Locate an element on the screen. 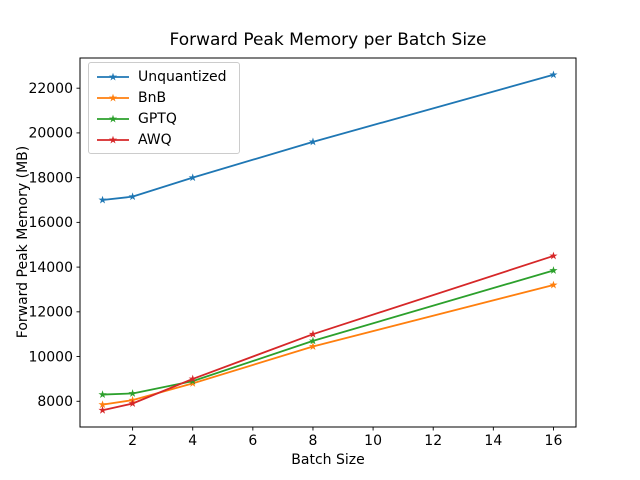 This screenshot has height=480, width=640. y-tick-label: 8000 is located at coordinates (55, 402).